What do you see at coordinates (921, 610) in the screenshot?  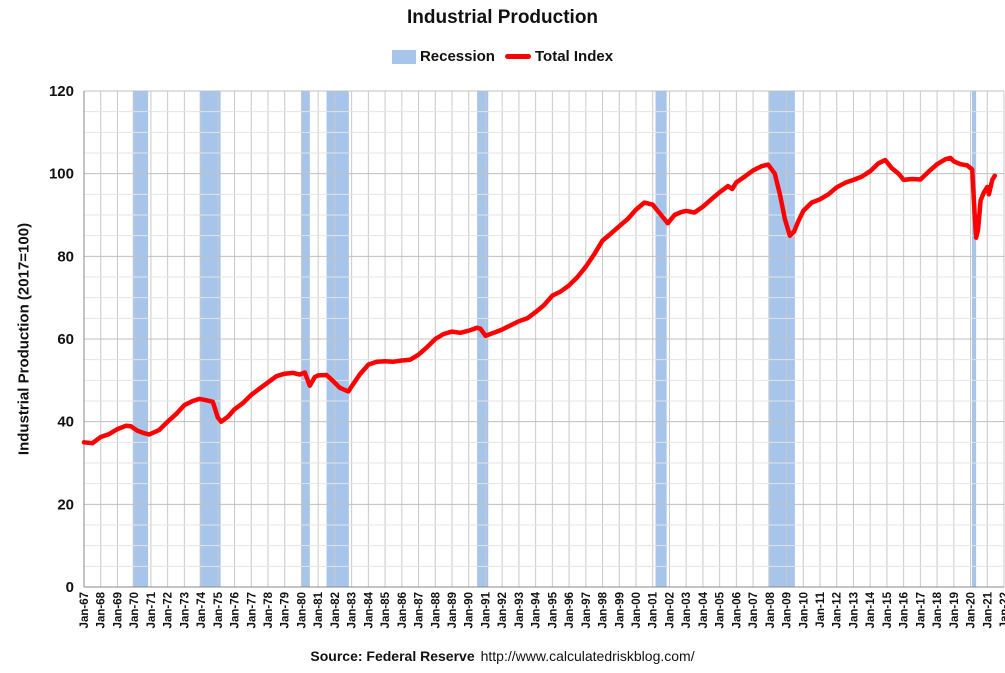 I see `x-tick-label-50: Jan-17` at bounding box center [921, 610].